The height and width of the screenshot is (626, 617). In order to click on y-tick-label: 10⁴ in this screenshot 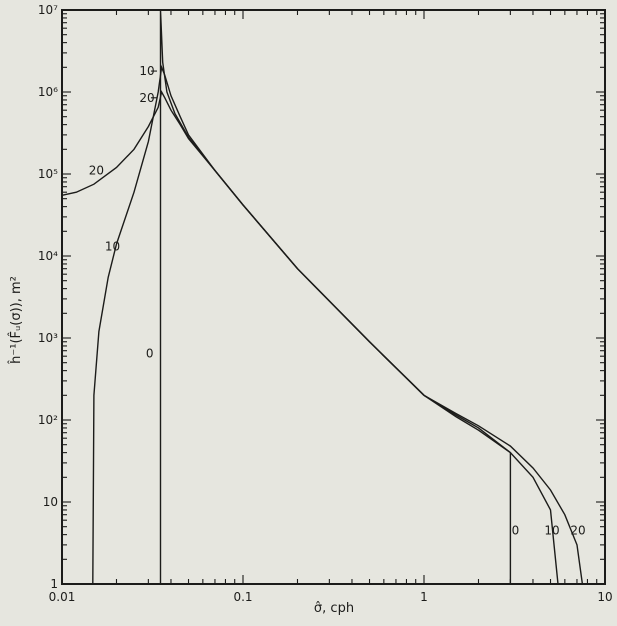, I will do `click(48, 256)`.